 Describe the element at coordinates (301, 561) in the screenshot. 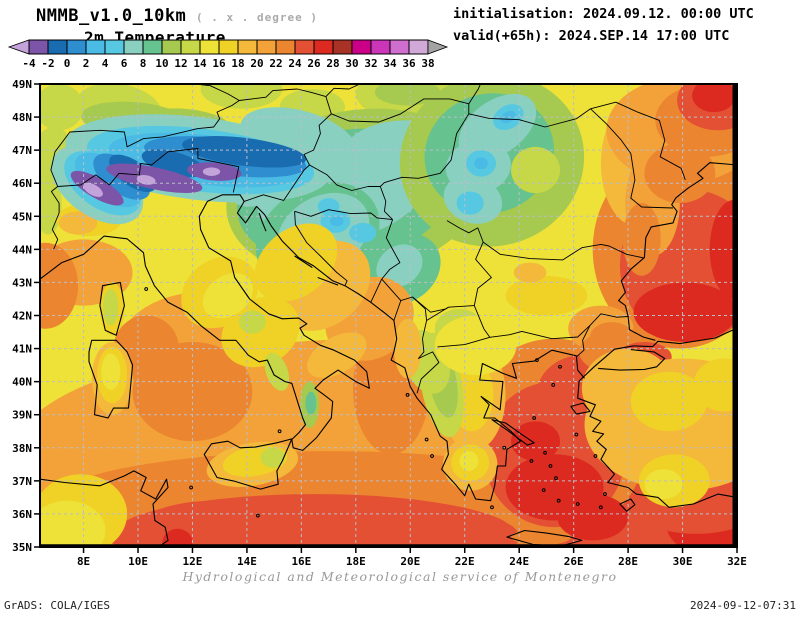

I see `lon-label: 16E` at that location.